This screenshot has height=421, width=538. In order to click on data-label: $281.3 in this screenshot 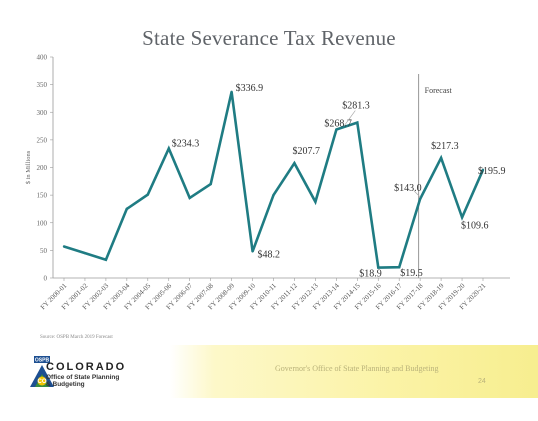, I will do `click(356, 106)`.